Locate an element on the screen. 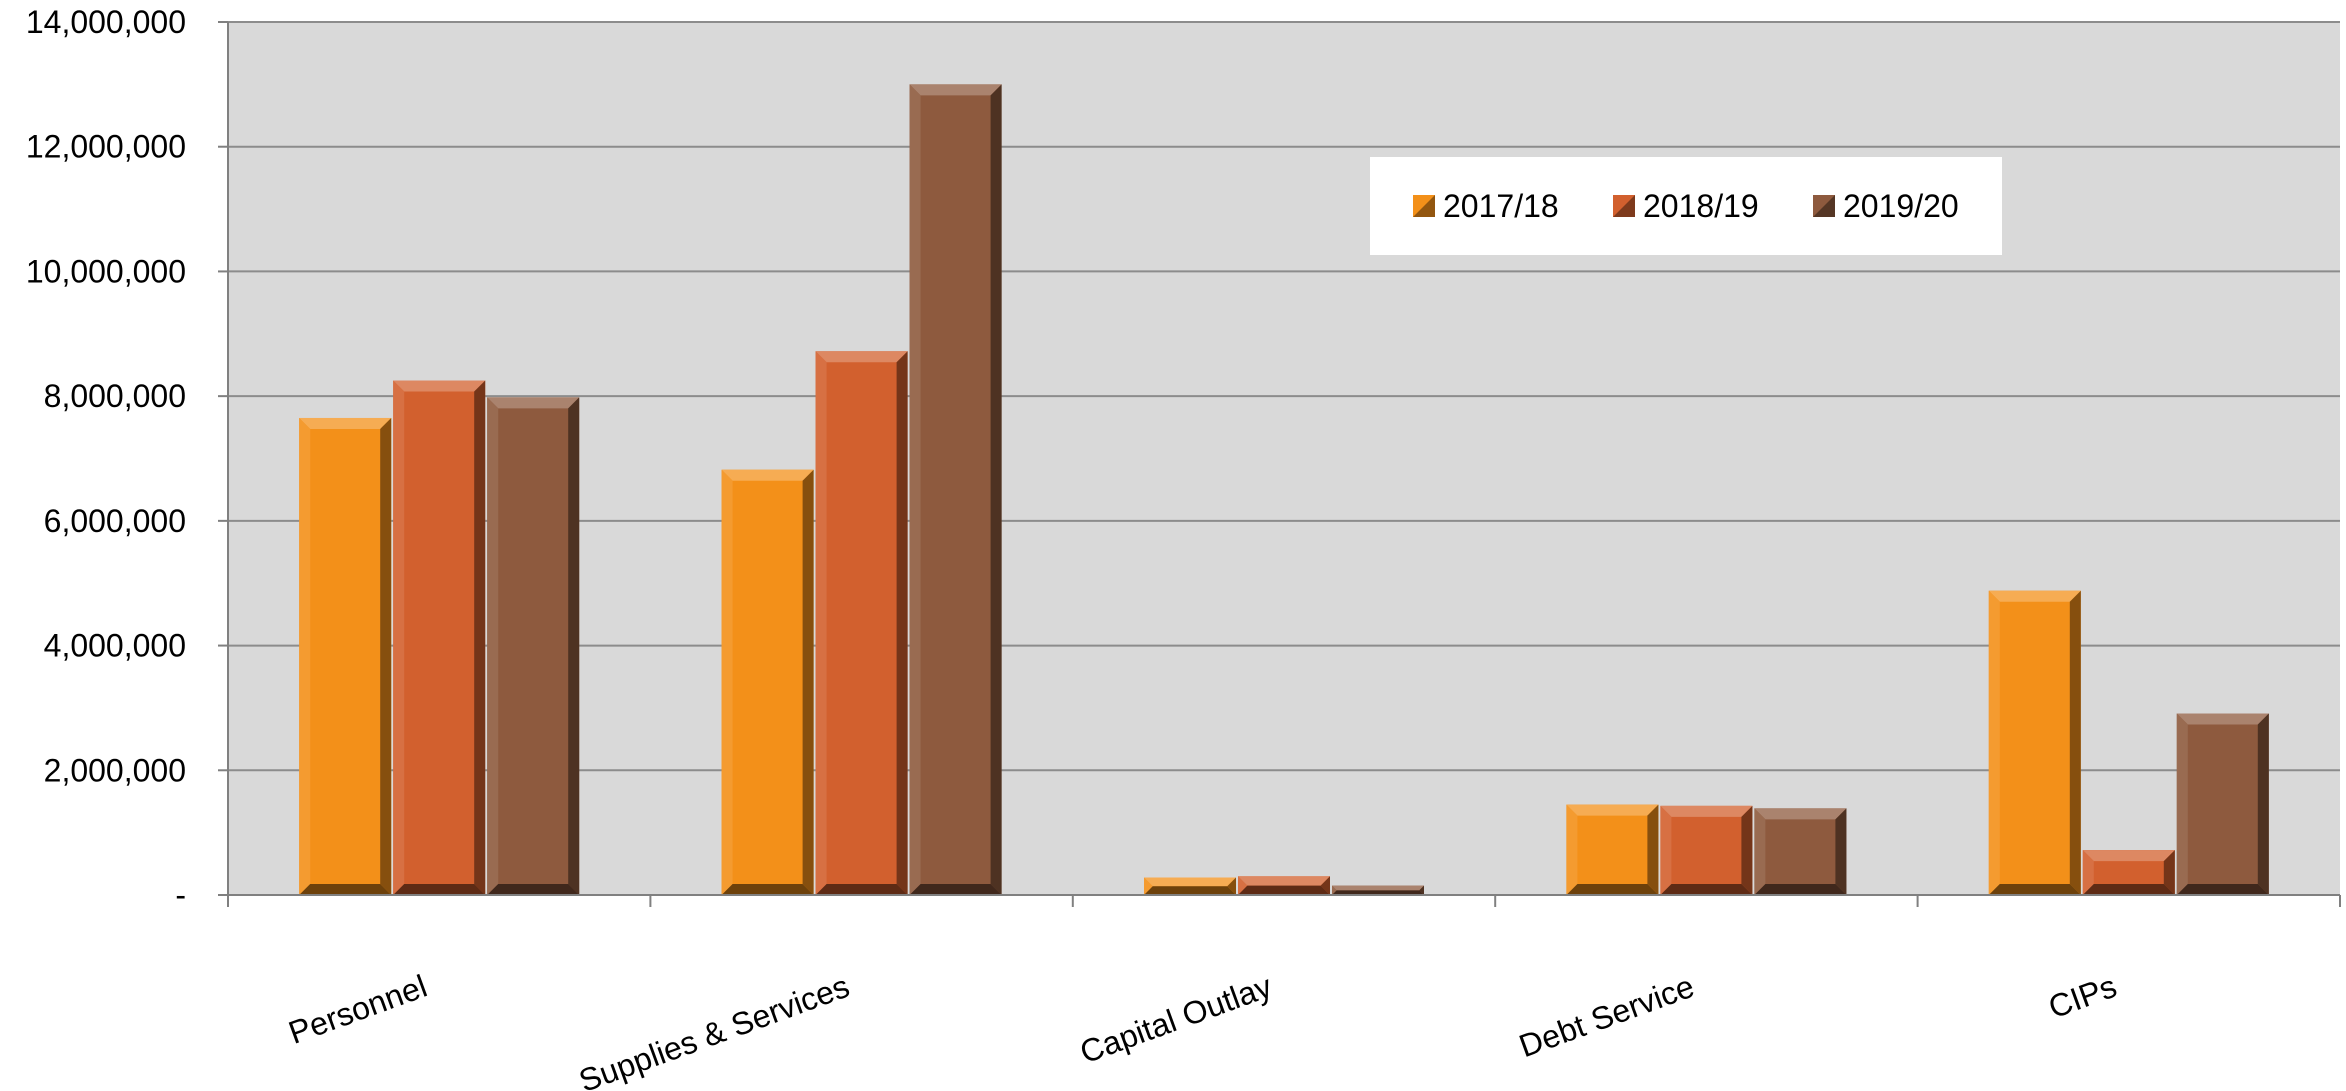 The image size is (2346, 1091). x-category-label: Capital Outlay is located at coordinates (1175, 1019).